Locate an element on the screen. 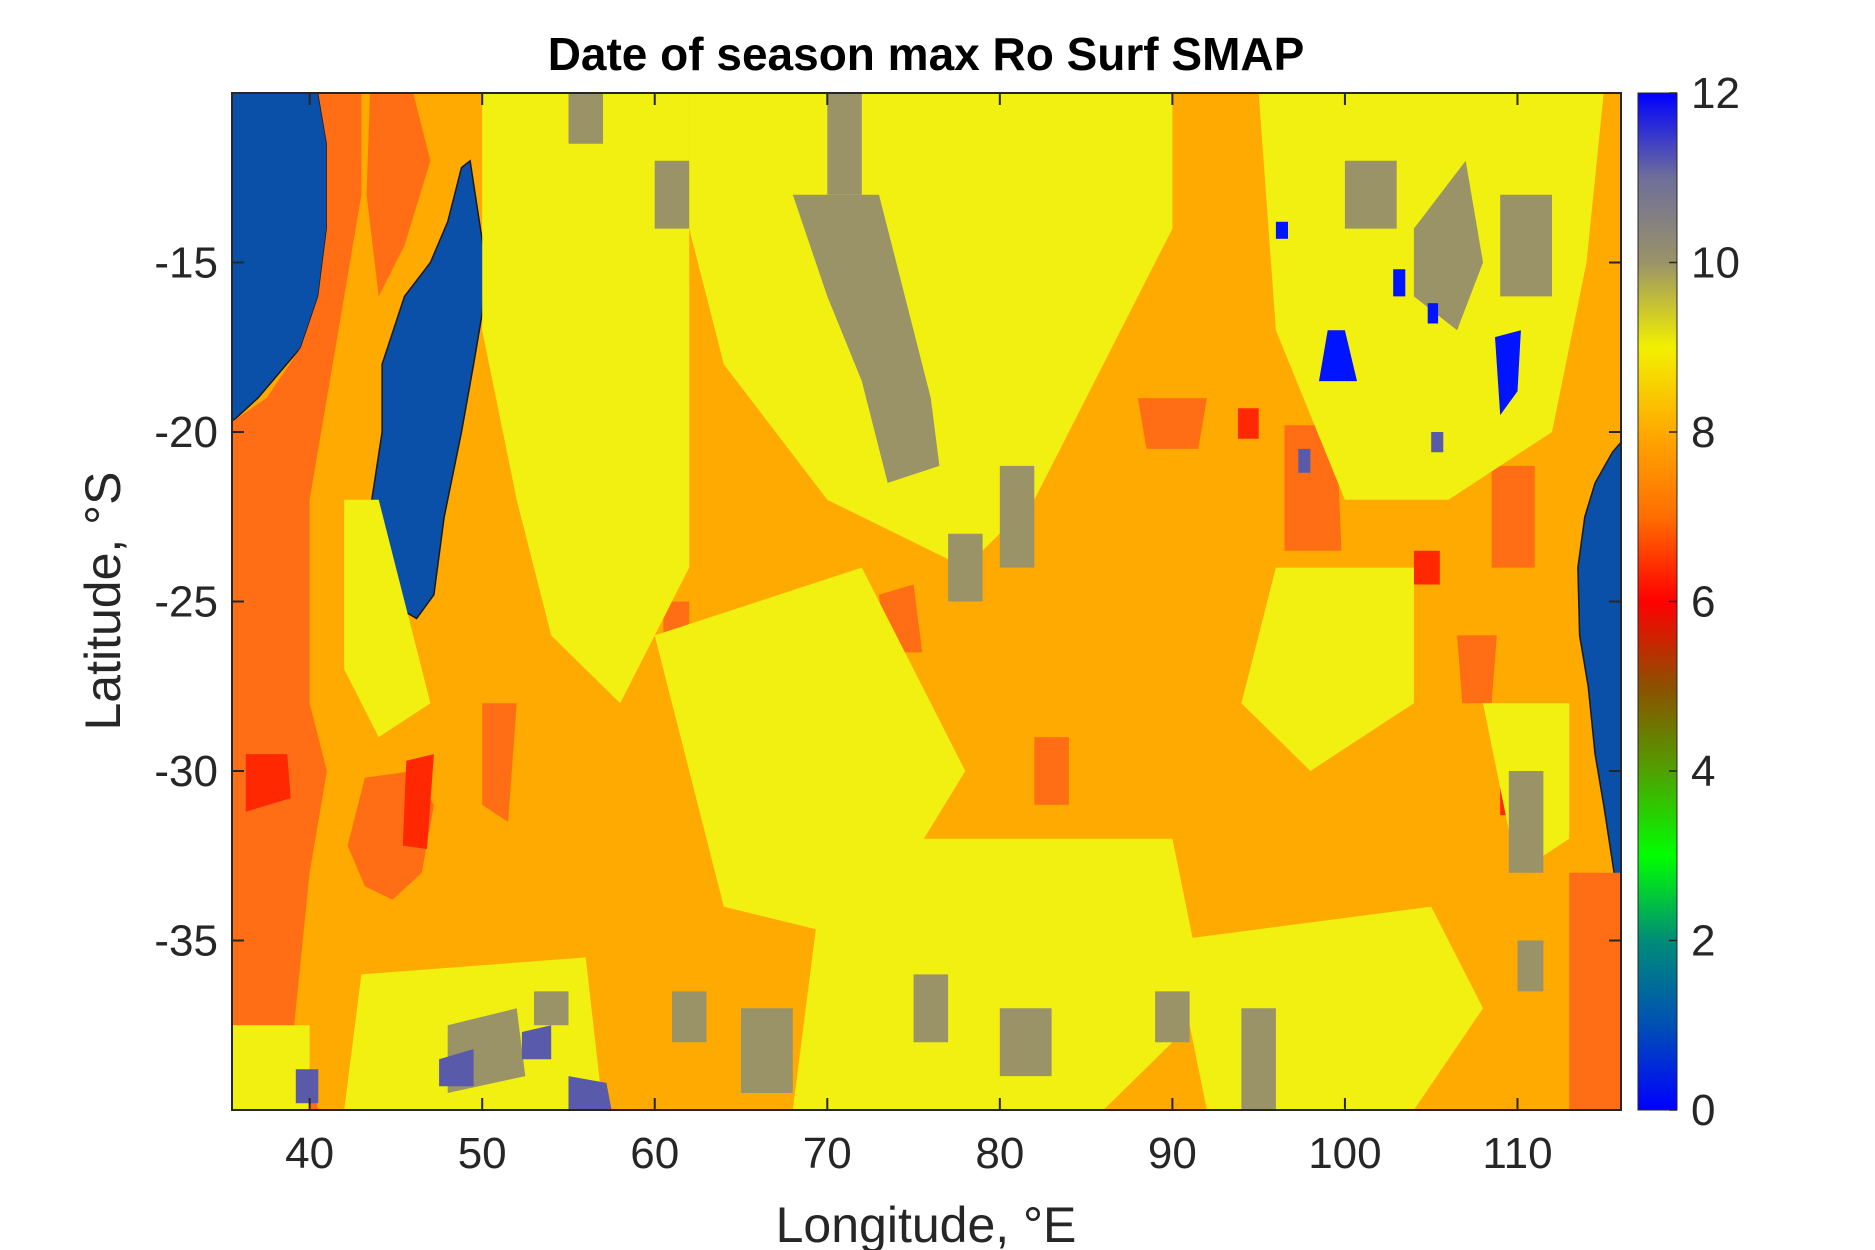  y-tick-label: -30 is located at coordinates (186, 771).